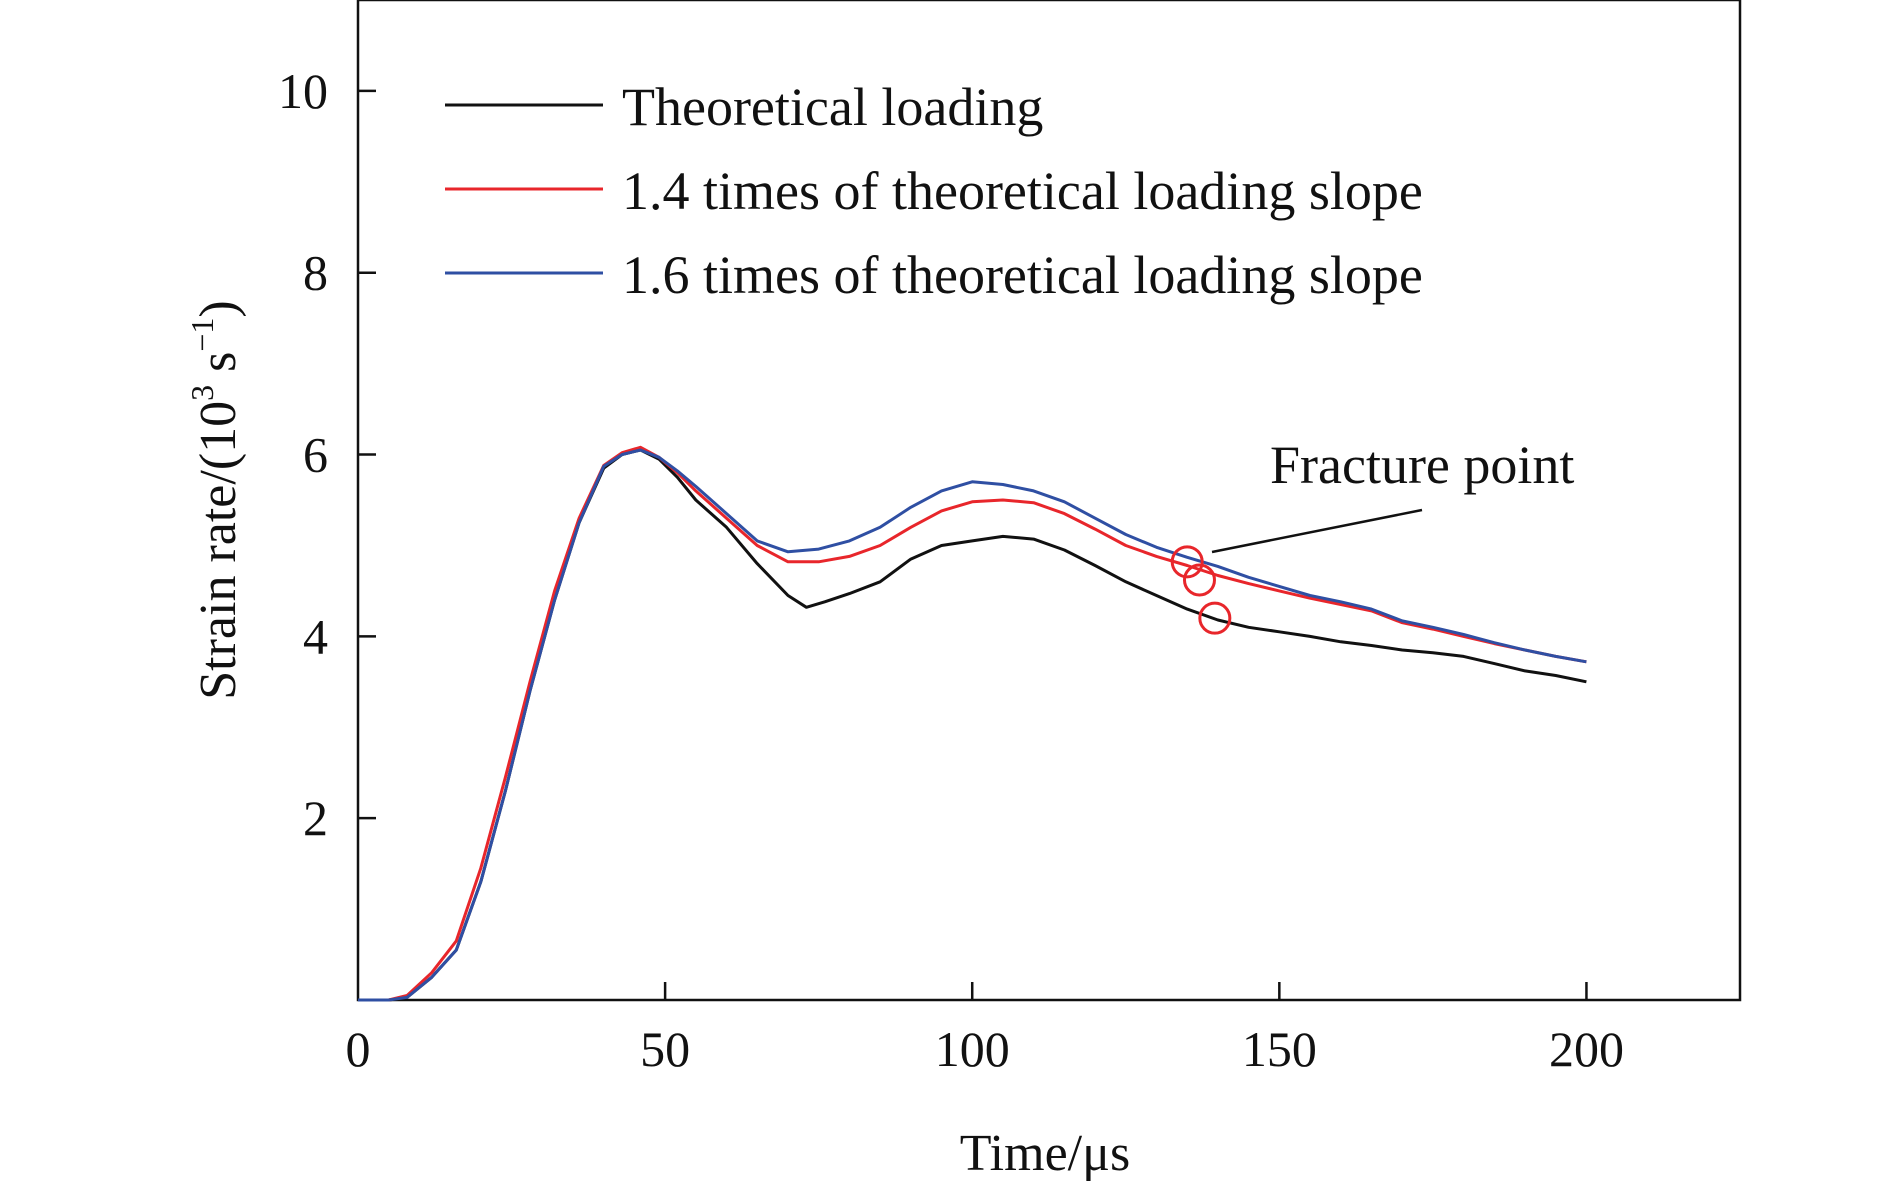  I want to click on y-axis-title-end: ), so click(218, 308).